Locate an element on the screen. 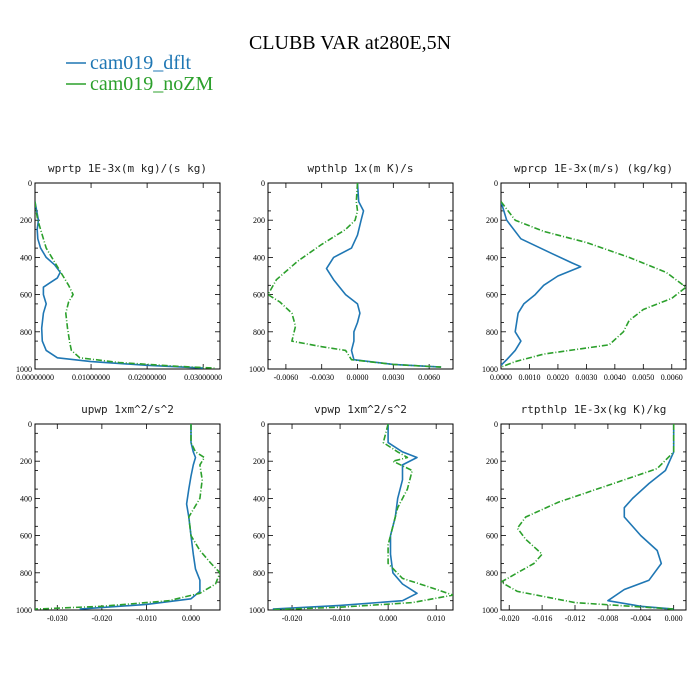 The width and height of the screenshot is (700, 700). legend-label: cam019_dflt is located at coordinates (141, 63).